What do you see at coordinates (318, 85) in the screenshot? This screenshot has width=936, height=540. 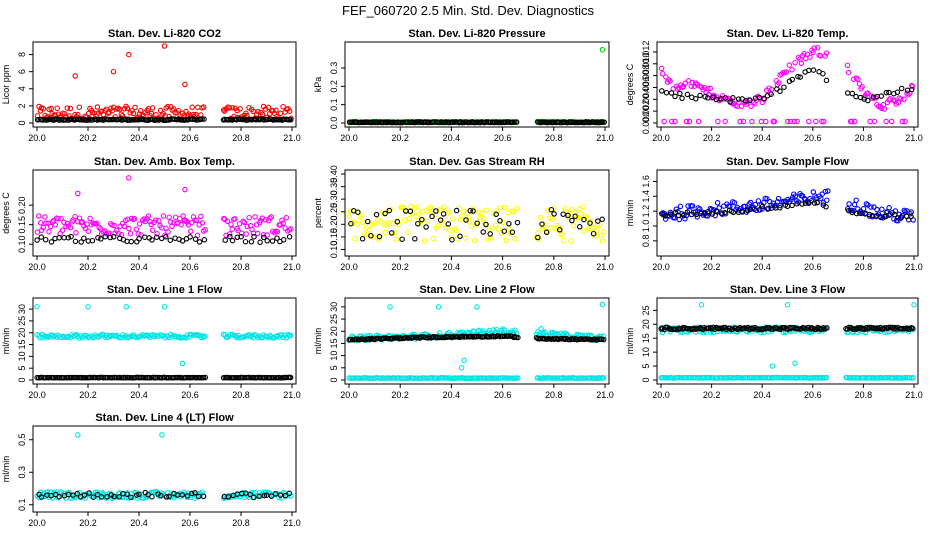 I see `y-axis-label: kPa` at bounding box center [318, 85].